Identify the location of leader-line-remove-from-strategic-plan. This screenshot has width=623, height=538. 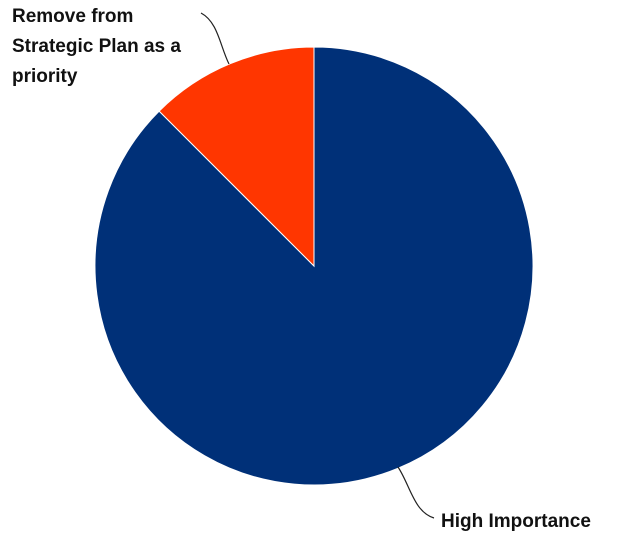
(215, 38).